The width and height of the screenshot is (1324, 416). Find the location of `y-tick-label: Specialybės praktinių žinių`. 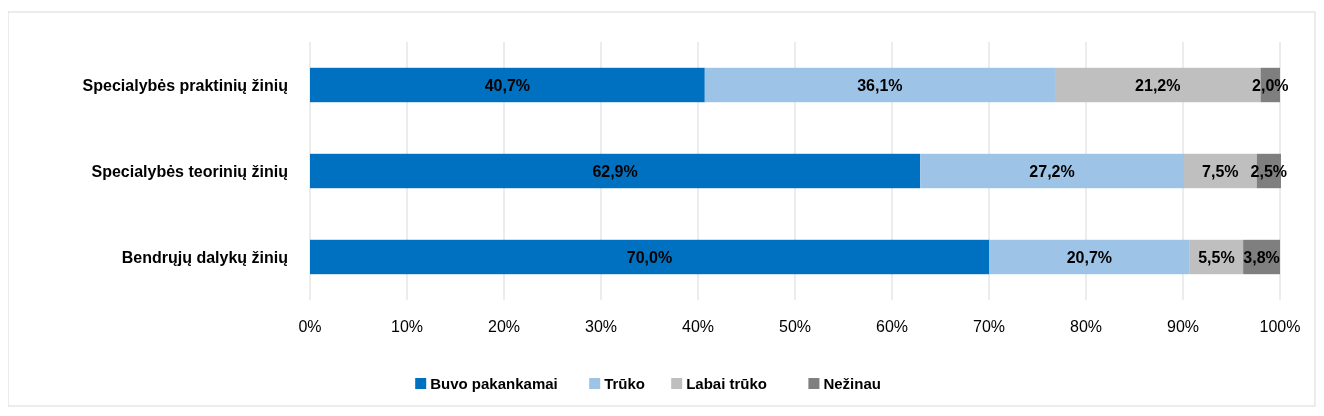

y-tick-label: Specialybės praktinių žinių is located at coordinates (185, 85).